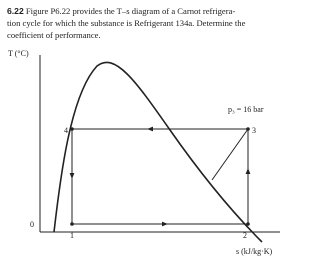 This screenshot has width=320, height=260. What do you see at coordinates (32, 224) in the screenshot?
I see `zero-label: 0` at bounding box center [32, 224].